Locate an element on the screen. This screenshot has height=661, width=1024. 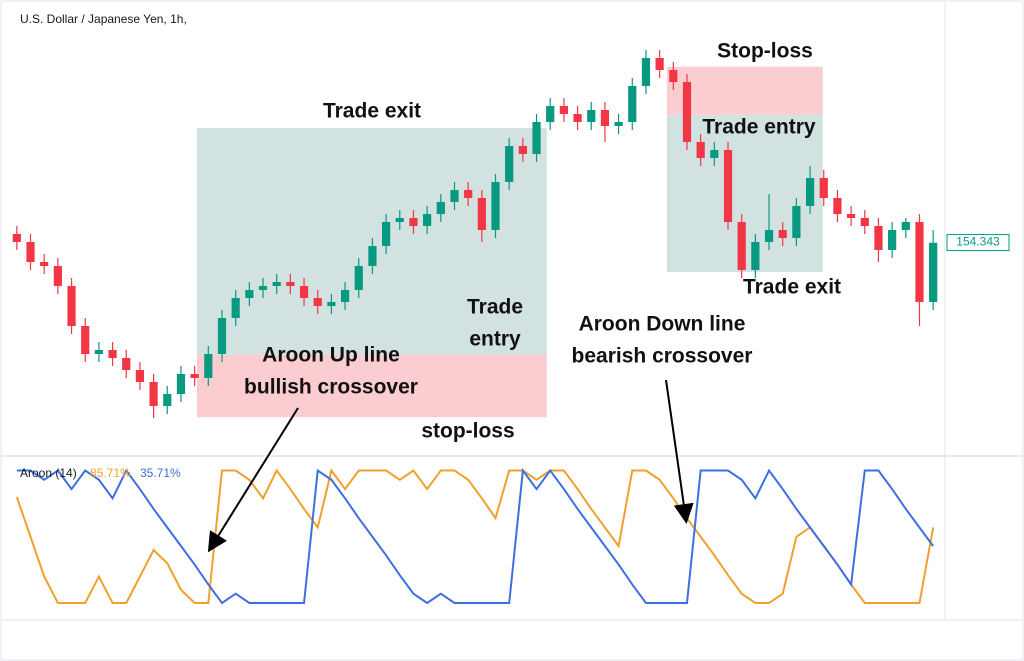
last-price-box is located at coordinates (978, 243).